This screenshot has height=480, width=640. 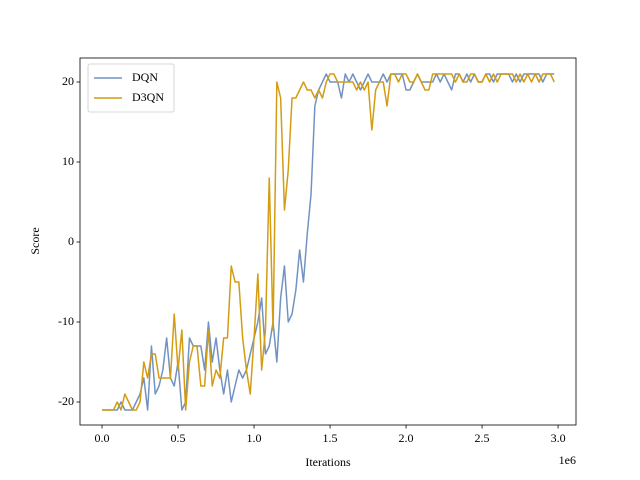 What do you see at coordinates (68, 161) in the screenshot?
I see `y-tick-label: 10` at bounding box center [68, 161].